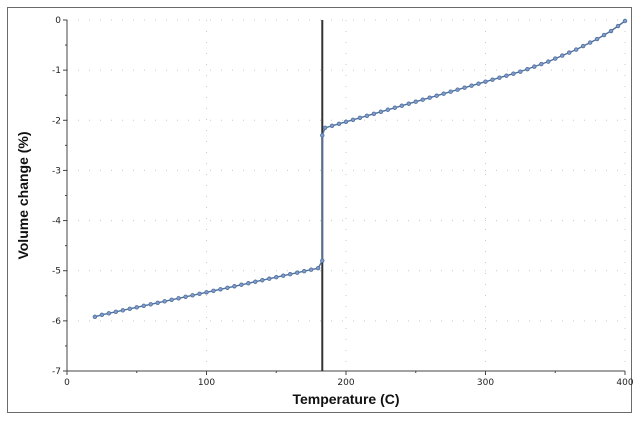 This screenshot has width=640, height=421. I want to click on y-axis-title: Volume change (%), so click(23, 195).